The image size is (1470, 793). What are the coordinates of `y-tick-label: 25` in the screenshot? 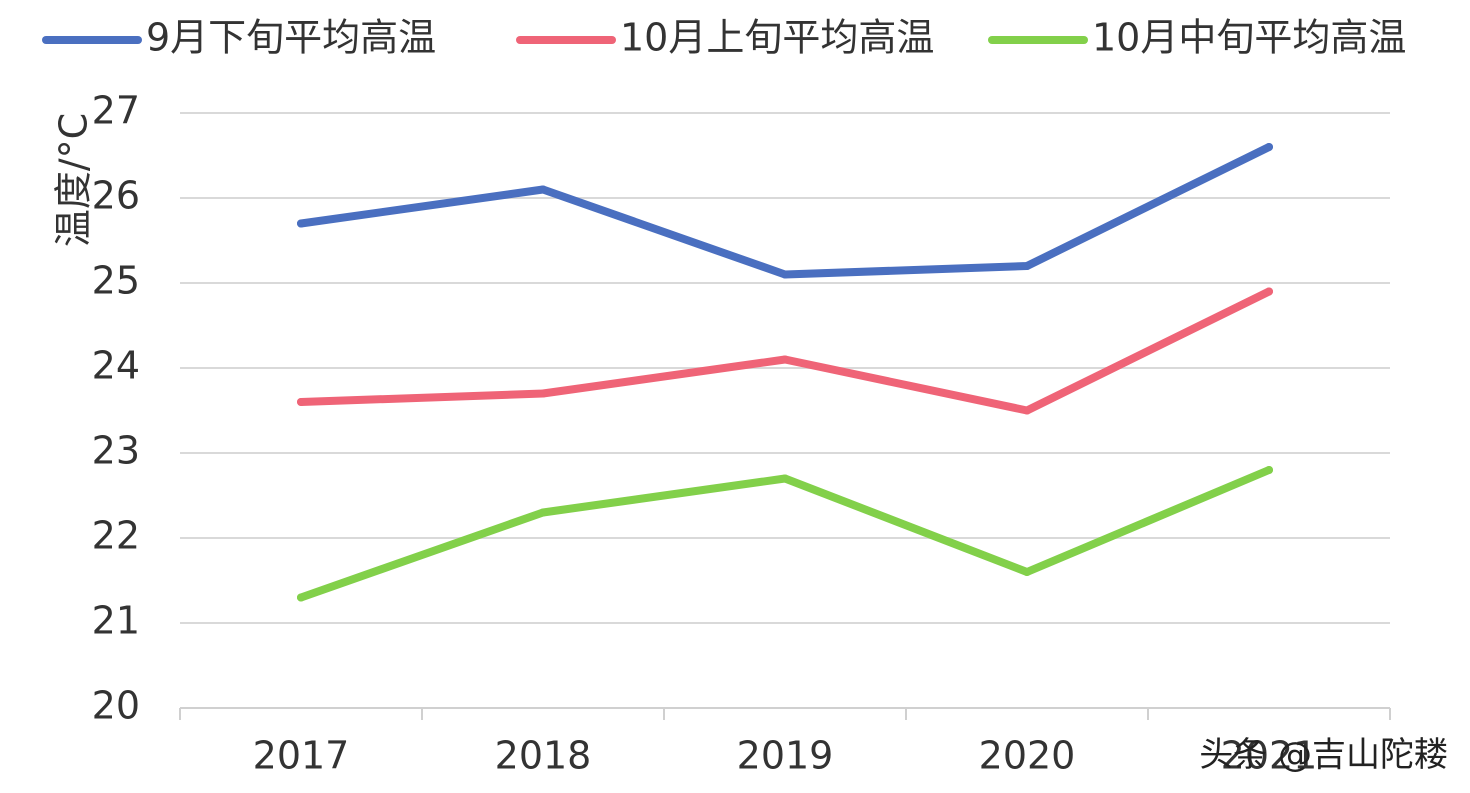 It's located at (116, 281).